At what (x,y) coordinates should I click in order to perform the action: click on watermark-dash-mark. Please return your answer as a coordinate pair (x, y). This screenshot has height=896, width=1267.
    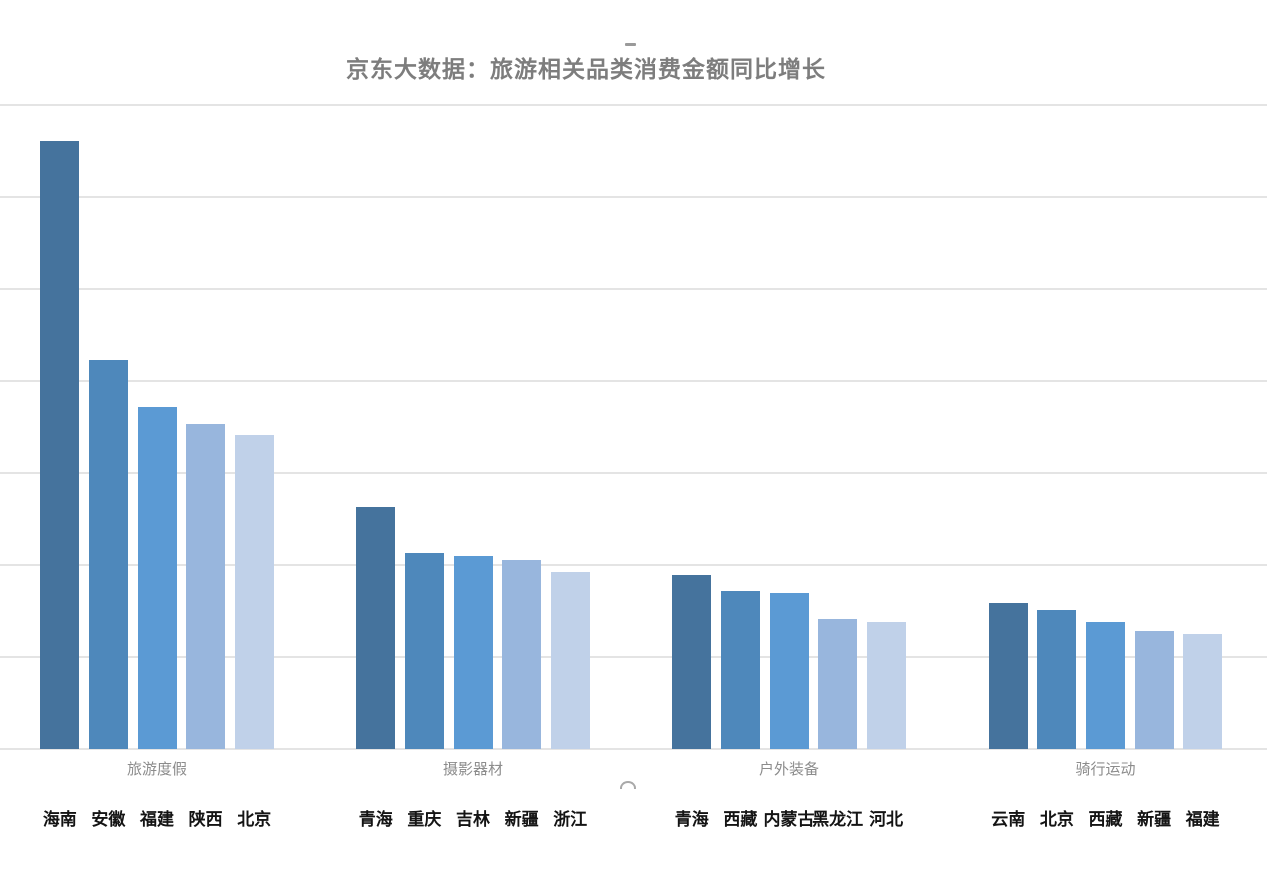
    Looking at the image, I should click on (630, 44).